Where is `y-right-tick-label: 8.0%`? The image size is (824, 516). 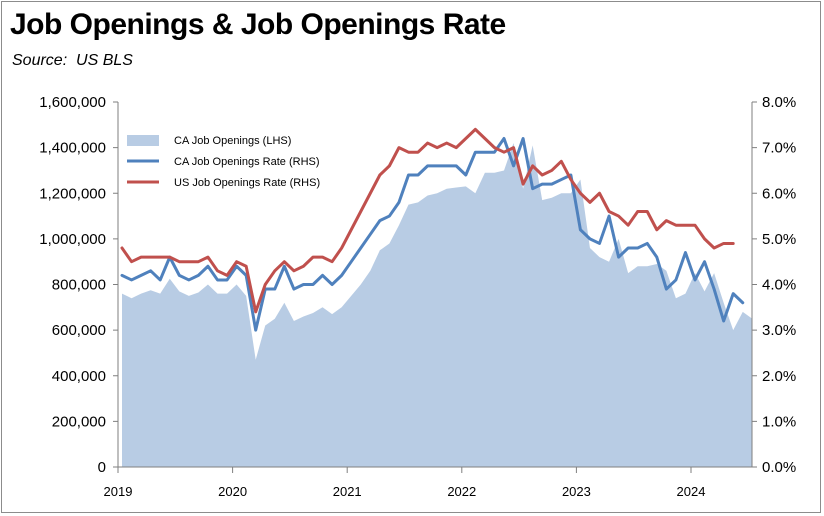
y-right-tick-label: 8.0% is located at coordinates (779, 102).